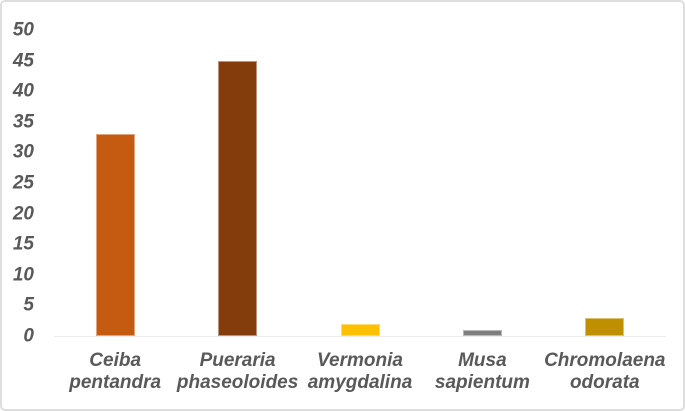  I want to click on x-label-line-2: odorata, so click(604, 382).